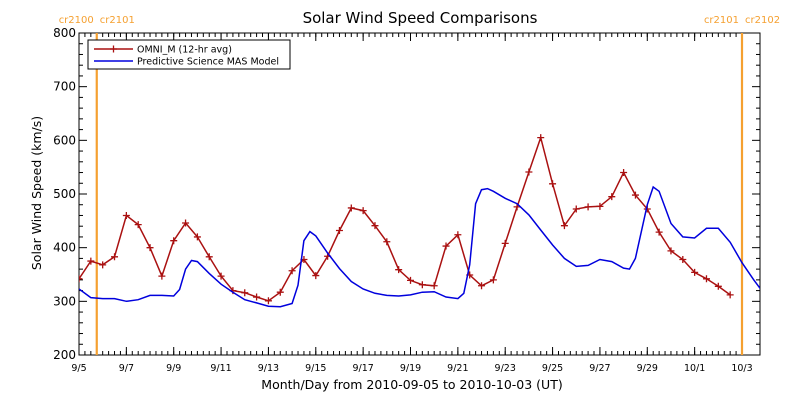 The height and width of the screenshot is (404, 800). I want to click on legend-label: OMNI_M (12-hr avg), so click(184, 50).